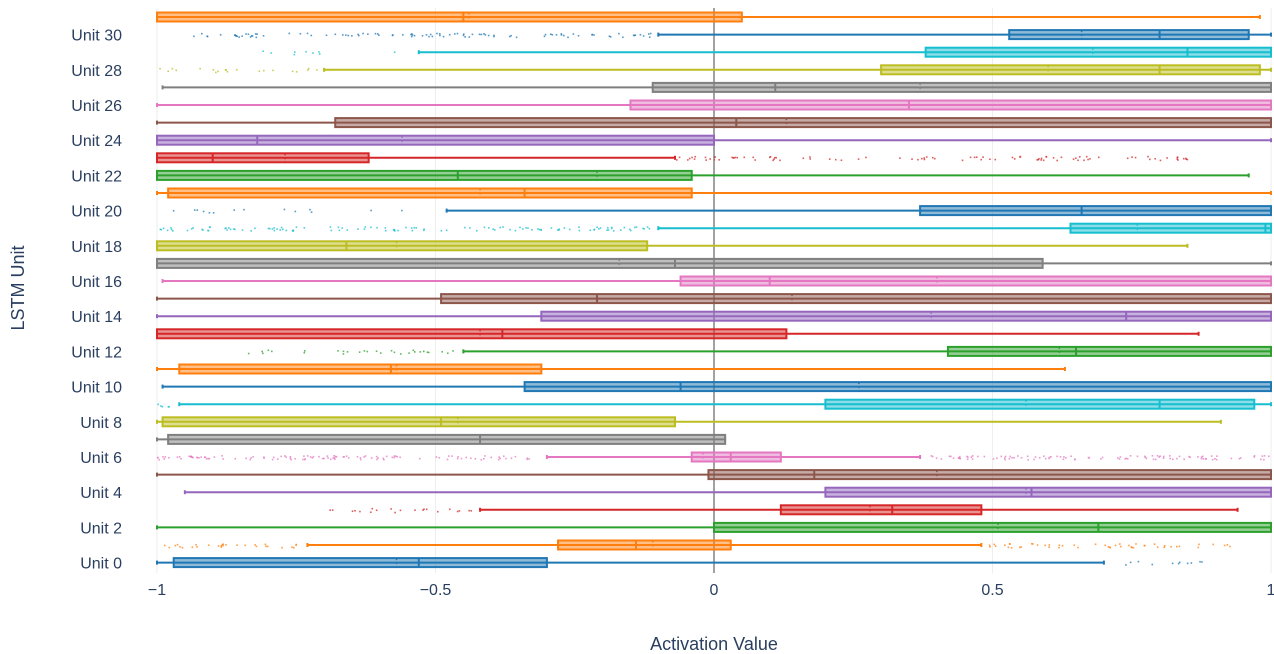  What do you see at coordinates (96, 71) in the screenshot?
I see `y-tick-label: Unit 28` at bounding box center [96, 71].